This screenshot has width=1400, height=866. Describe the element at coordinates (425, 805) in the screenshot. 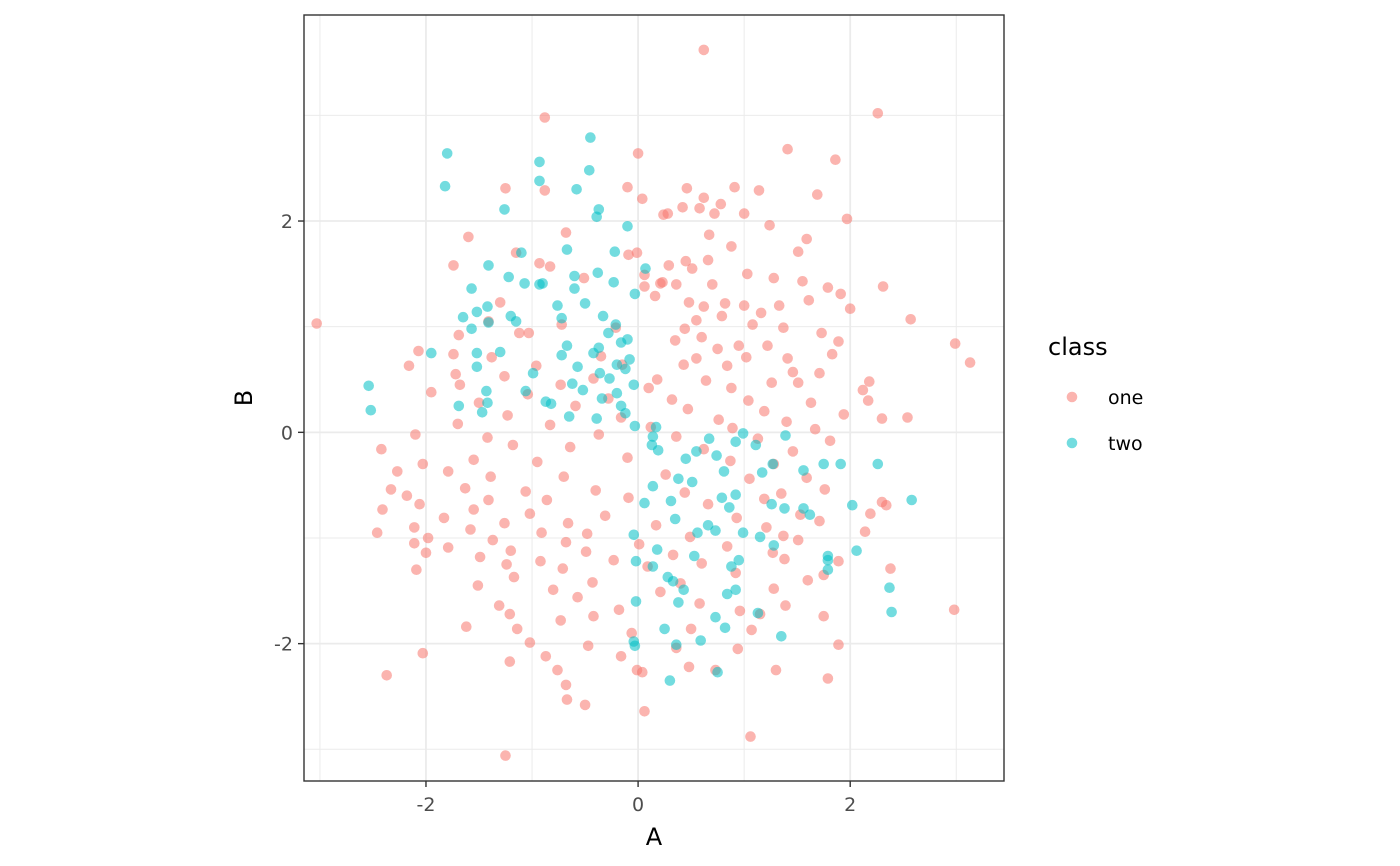

I see `x-tick-label: -2` at that location.